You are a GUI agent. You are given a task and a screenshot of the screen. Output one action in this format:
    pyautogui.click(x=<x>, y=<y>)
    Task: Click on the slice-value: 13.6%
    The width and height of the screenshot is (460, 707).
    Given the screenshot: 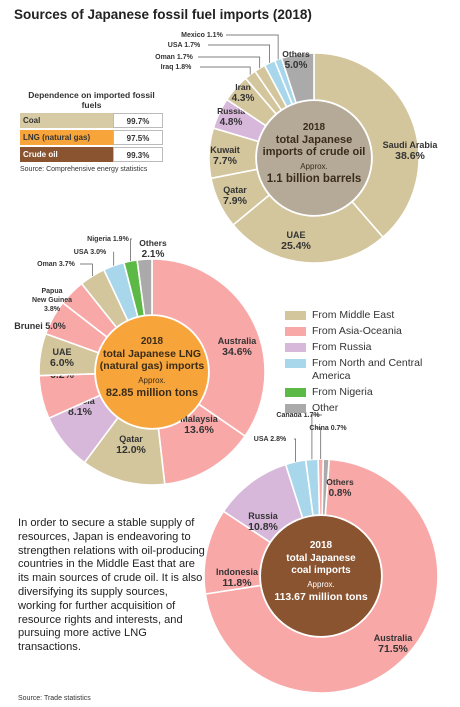 What is the action you would take?
    pyautogui.click(x=199, y=430)
    